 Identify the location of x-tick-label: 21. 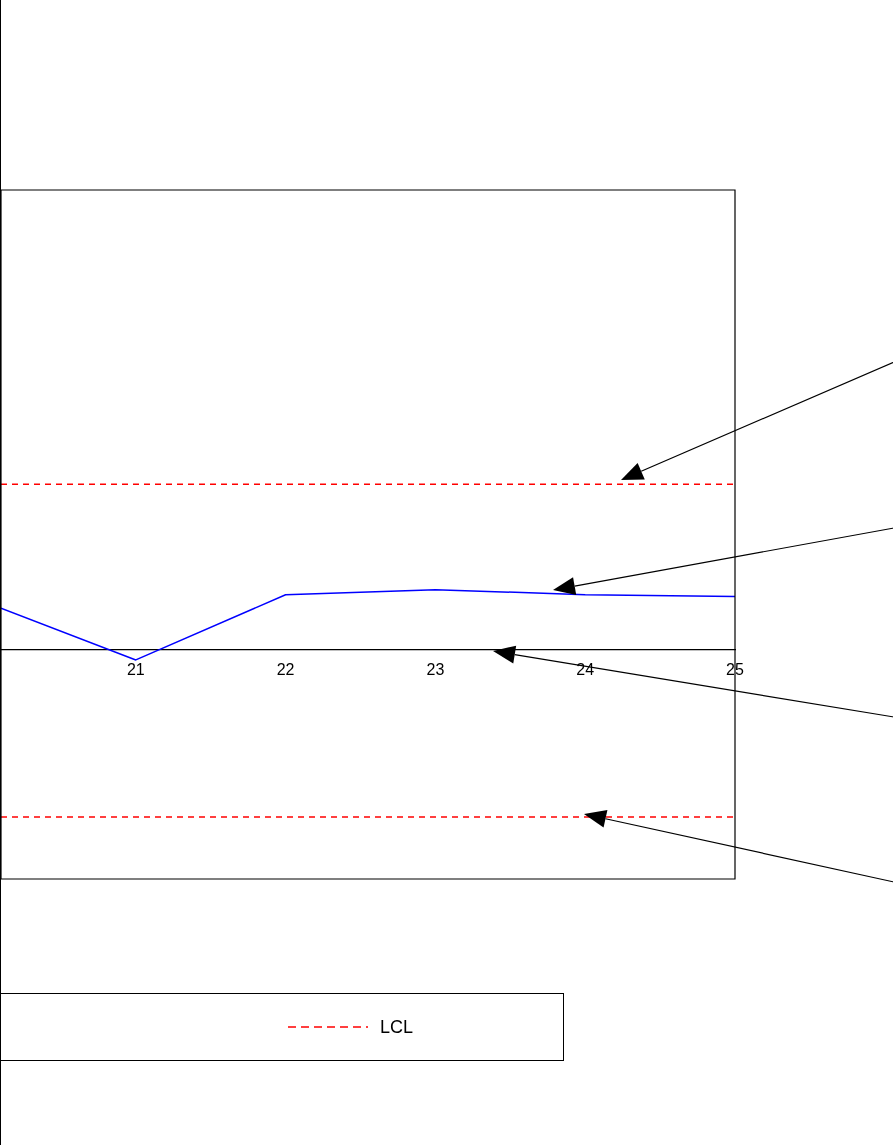
(135, 669).